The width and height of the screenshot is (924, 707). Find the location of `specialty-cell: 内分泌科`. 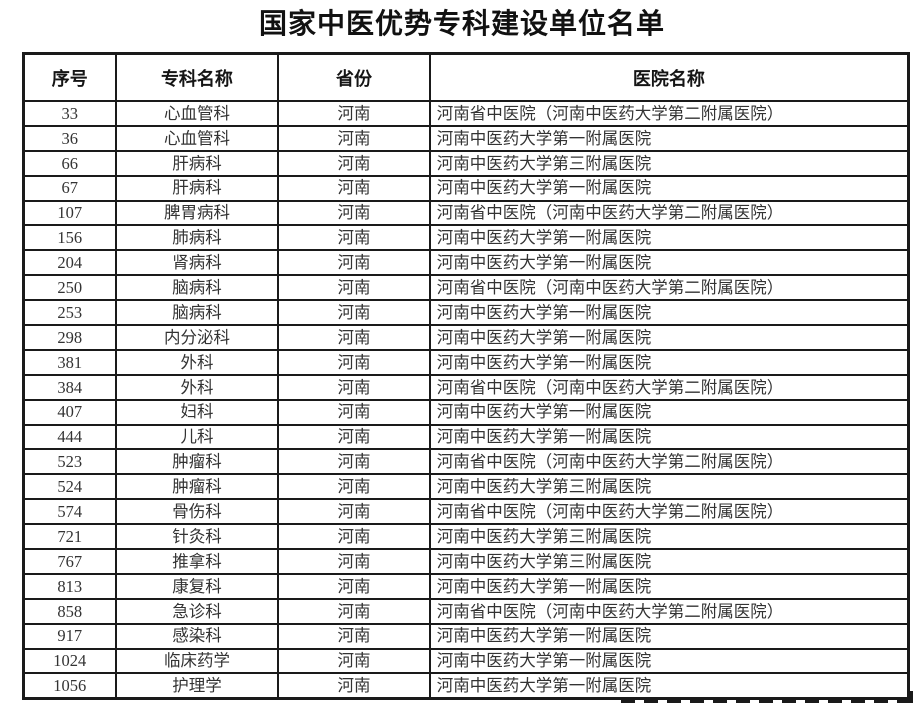

specialty-cell: 内分泌科 is located at coordinates (197, 337).